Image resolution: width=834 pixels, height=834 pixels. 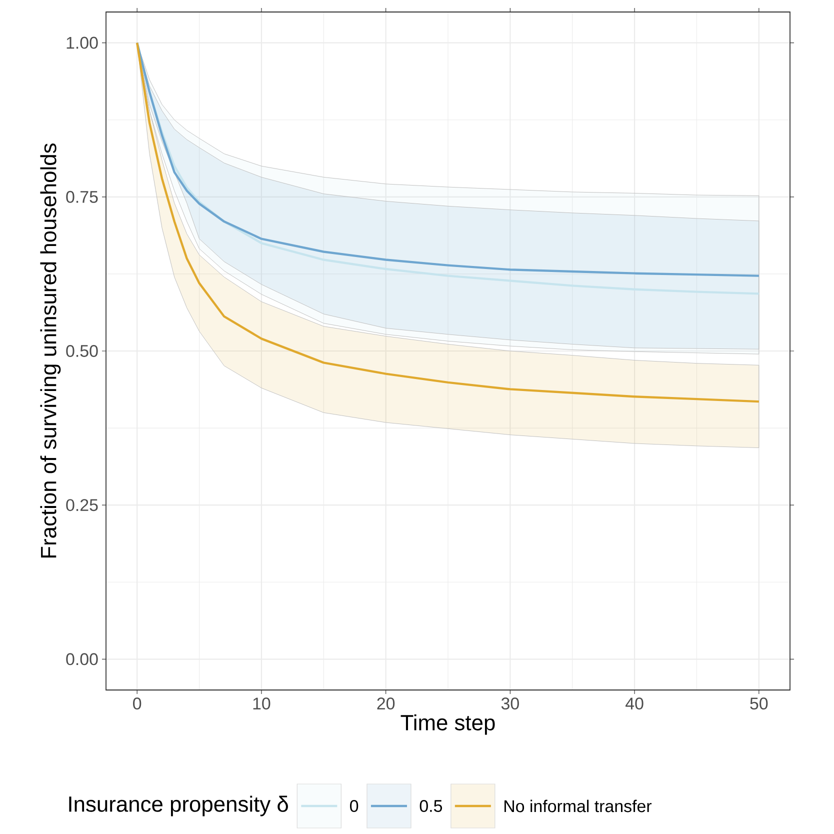 I want to click on legend-title: Insurance propensity δ, so click(x=178, y=806).